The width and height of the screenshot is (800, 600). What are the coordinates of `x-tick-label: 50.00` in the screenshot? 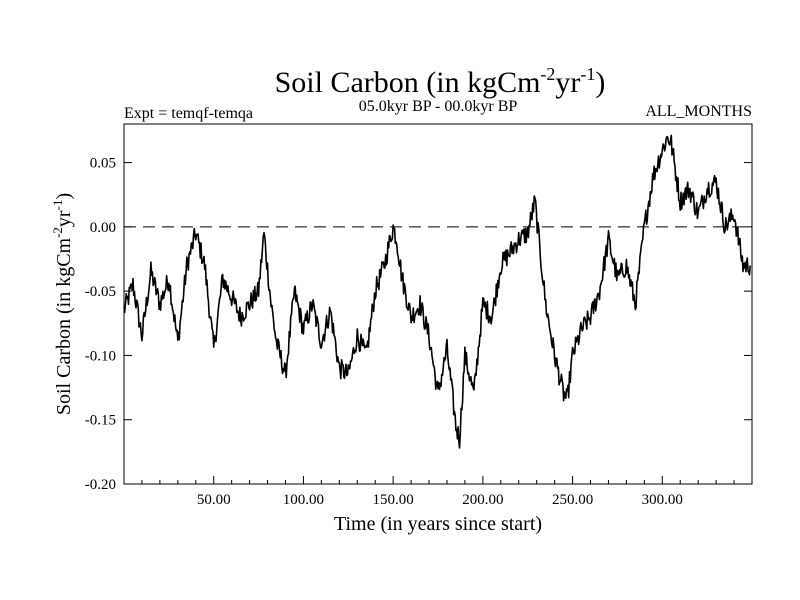 It's located at (214, 500).